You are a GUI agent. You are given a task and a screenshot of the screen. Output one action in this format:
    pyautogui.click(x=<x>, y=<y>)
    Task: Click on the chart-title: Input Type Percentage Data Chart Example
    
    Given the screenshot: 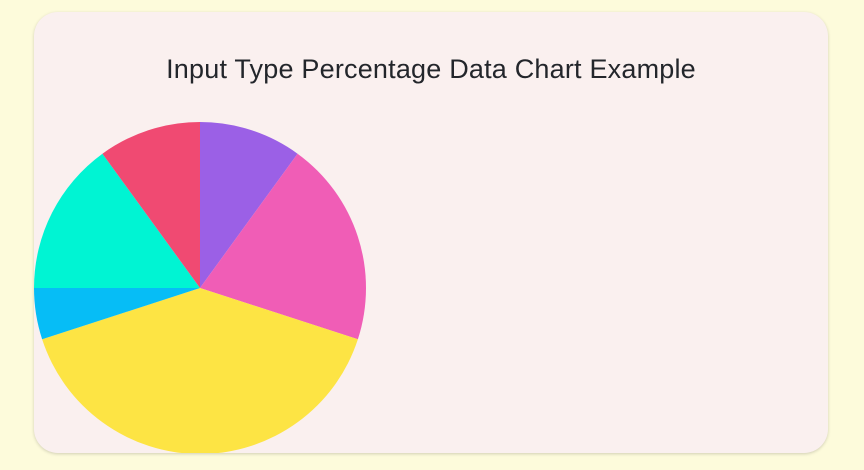 What is the action you would take?
    pyautogui.click(x=431, y=69)
    